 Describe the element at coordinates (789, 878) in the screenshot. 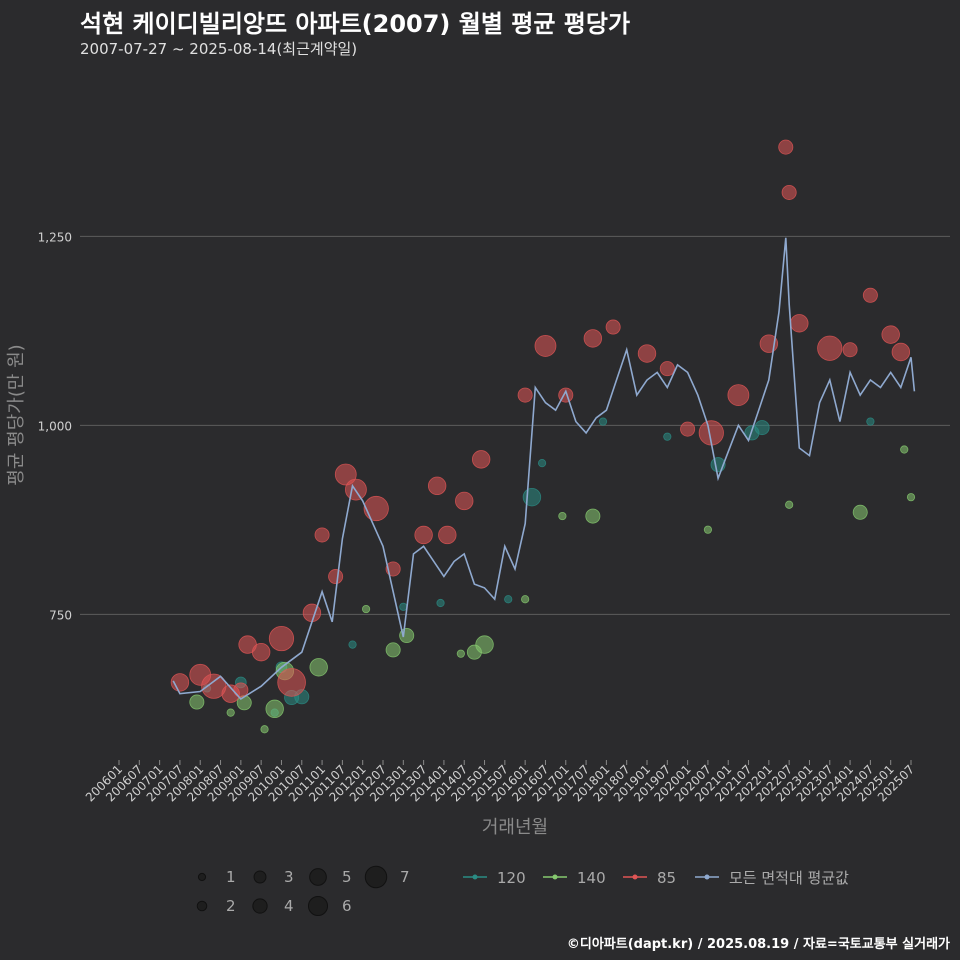

I see `series-legend-label: 모든 면적대 평균값` at that location.